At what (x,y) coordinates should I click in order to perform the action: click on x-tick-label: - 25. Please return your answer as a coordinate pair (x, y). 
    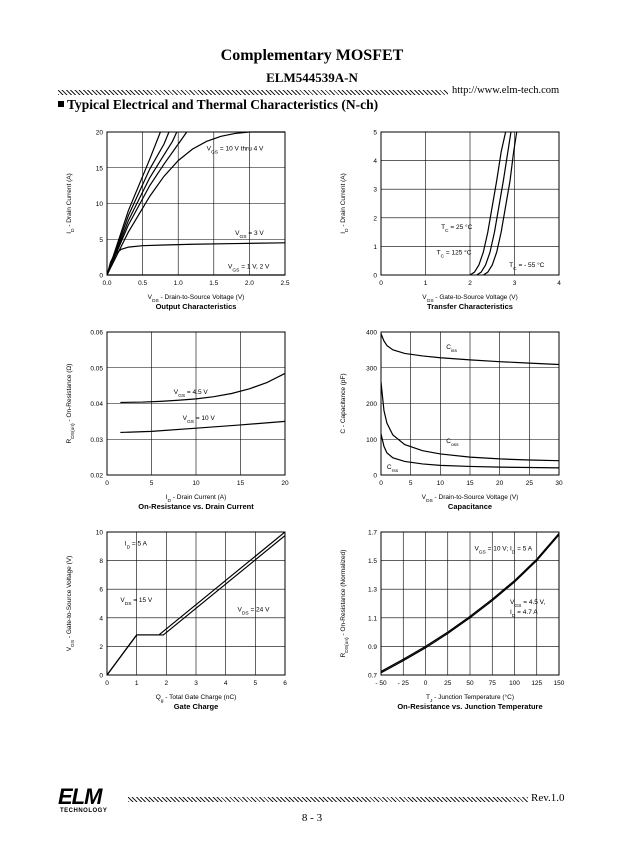
    Looking at the image, I should click on (404, 683).